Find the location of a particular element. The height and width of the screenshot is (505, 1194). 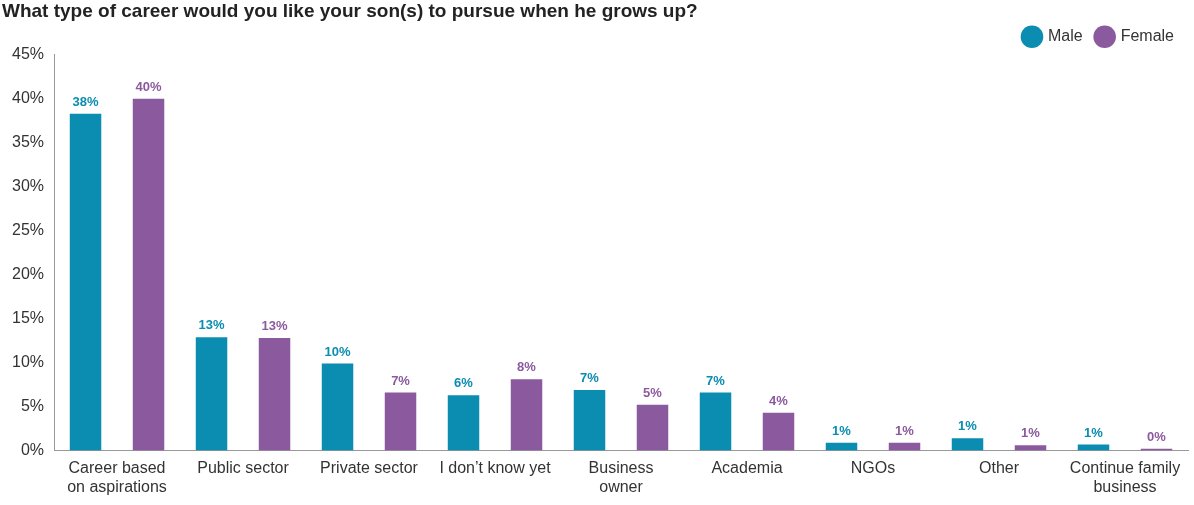

x-tick-label: Public sector is located at coordinates (243, 467).